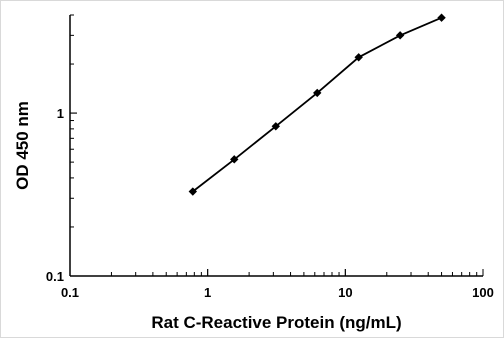 This screenshot has width=504, height=339. I want to click on y-tick-label: 0.1, so click(55, 276).